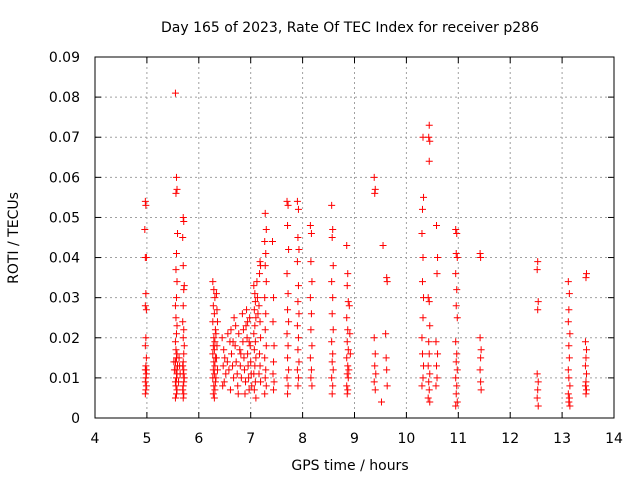  Describe the element at coordinates (64, 218) in the screenshot. I see `y-tick-label: 0.05` at that location.